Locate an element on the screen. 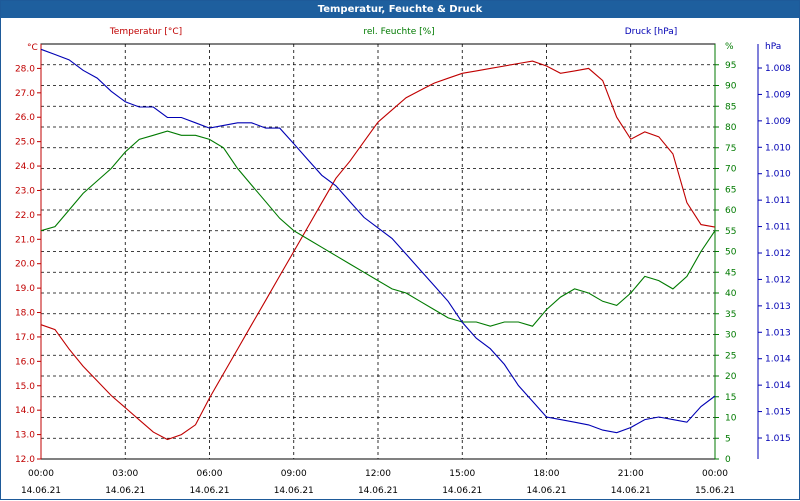  temperature-tick-label: 20.0 is located at coordinates (25, 265).